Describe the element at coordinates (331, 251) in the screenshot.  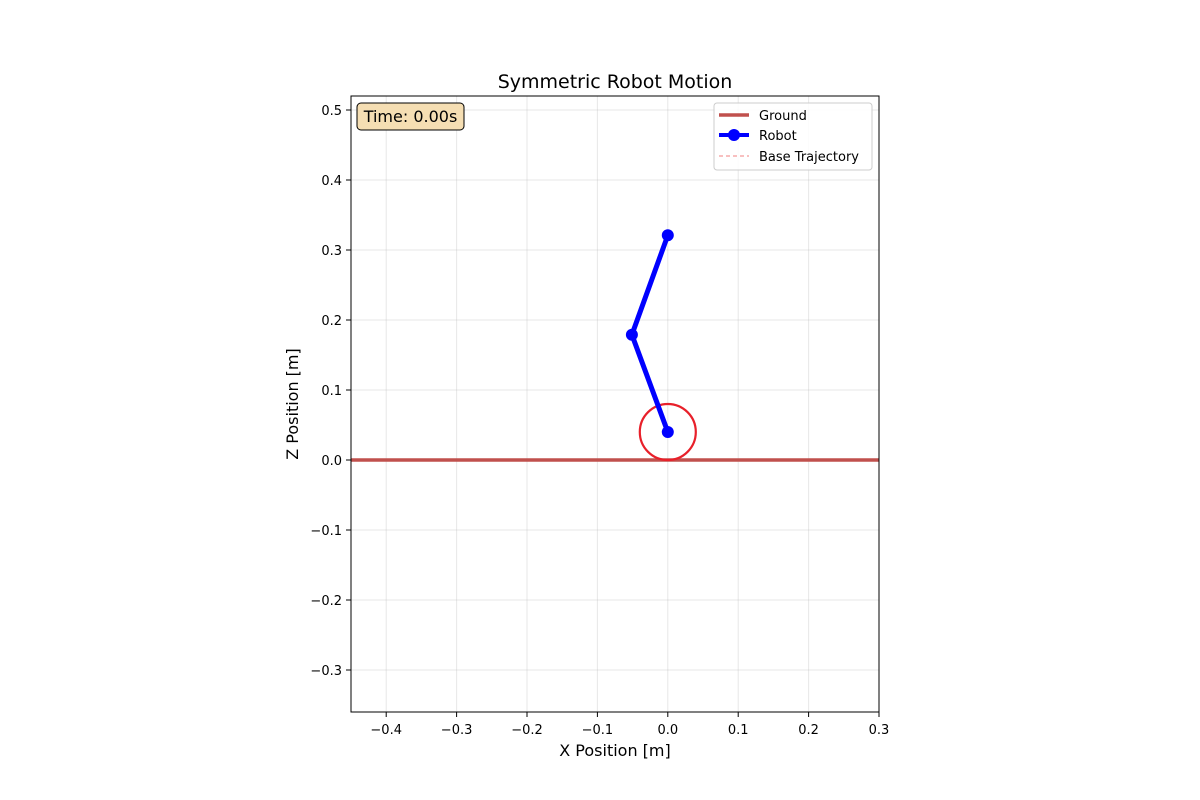
I see `y-tick-label: 0.3` at that location.